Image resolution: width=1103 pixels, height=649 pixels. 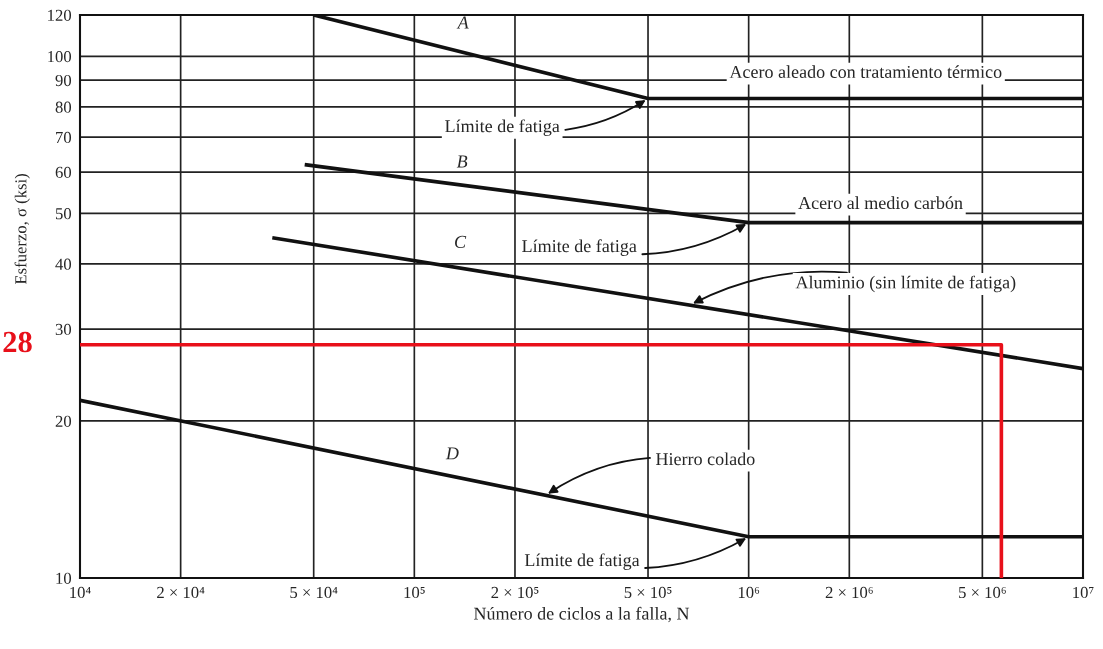 What do you see at coordinates (462, 161) in the screenshot?
I see `annotation: B` at bounding box center [462, 161].